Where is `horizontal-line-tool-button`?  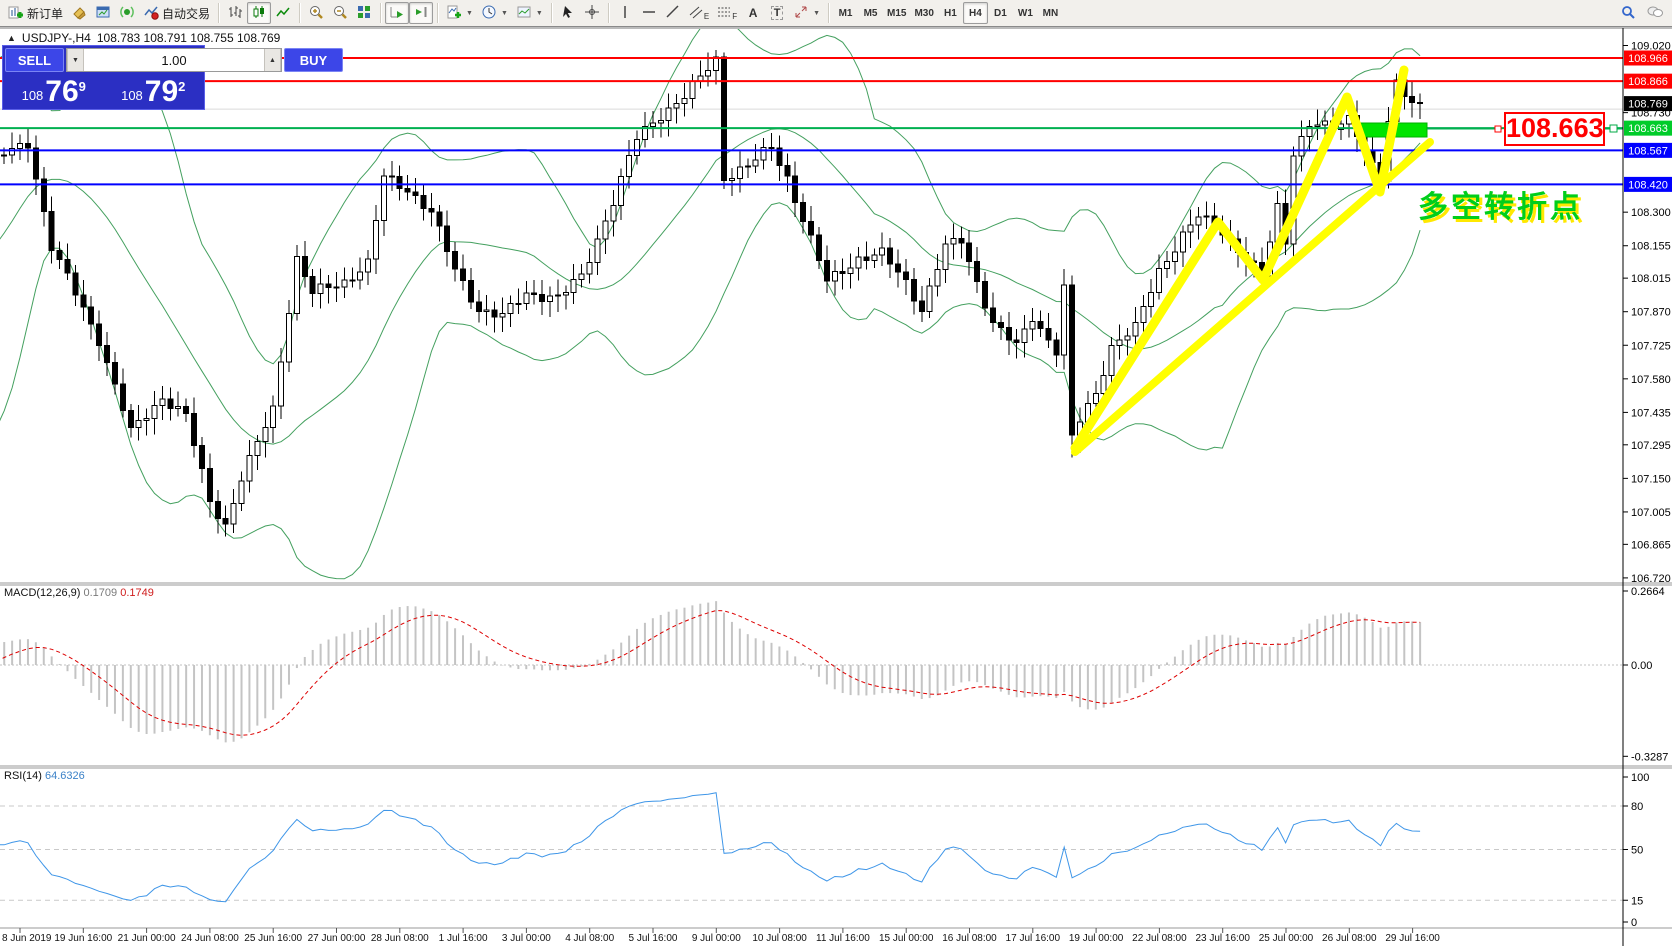
horizontal-line-tool-button is located at coordinates (649, 13).